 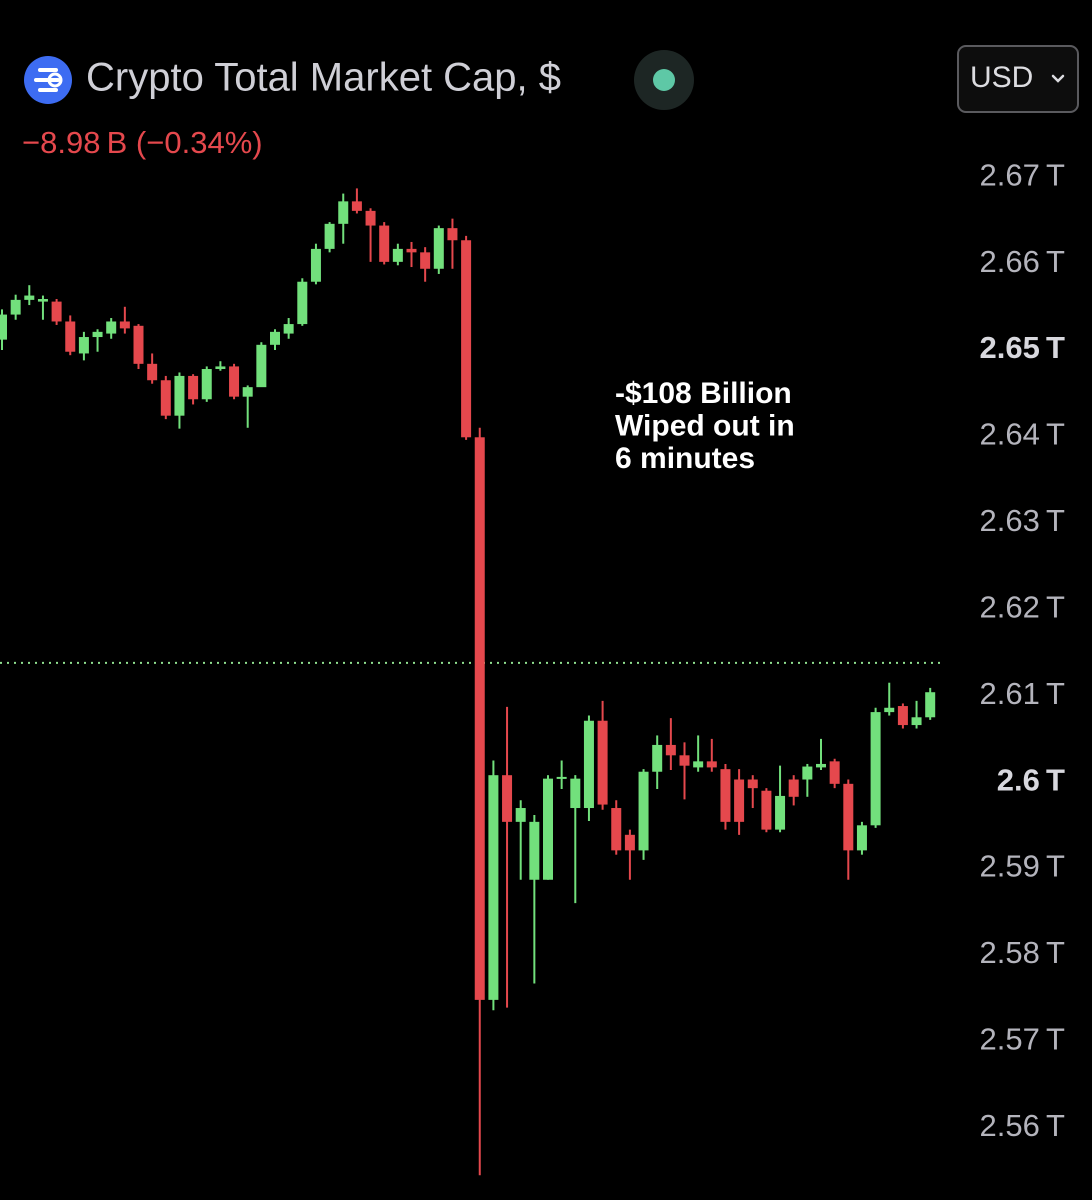 What do you see at coordinates (1023, 347) in the screenshot?
I see `y-tick-label: 2.65 T` at bounding box center [1023, 347].